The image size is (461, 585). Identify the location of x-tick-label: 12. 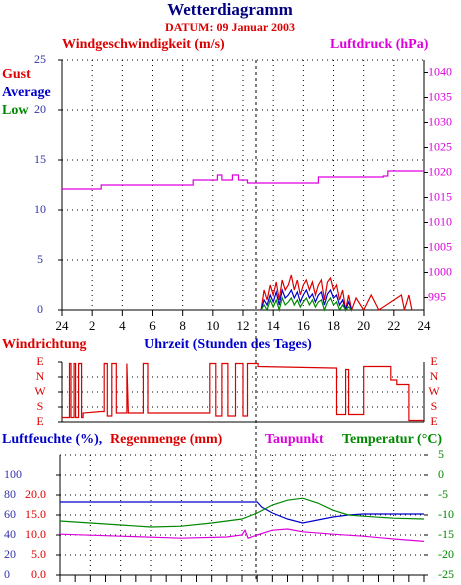
(243, 325).